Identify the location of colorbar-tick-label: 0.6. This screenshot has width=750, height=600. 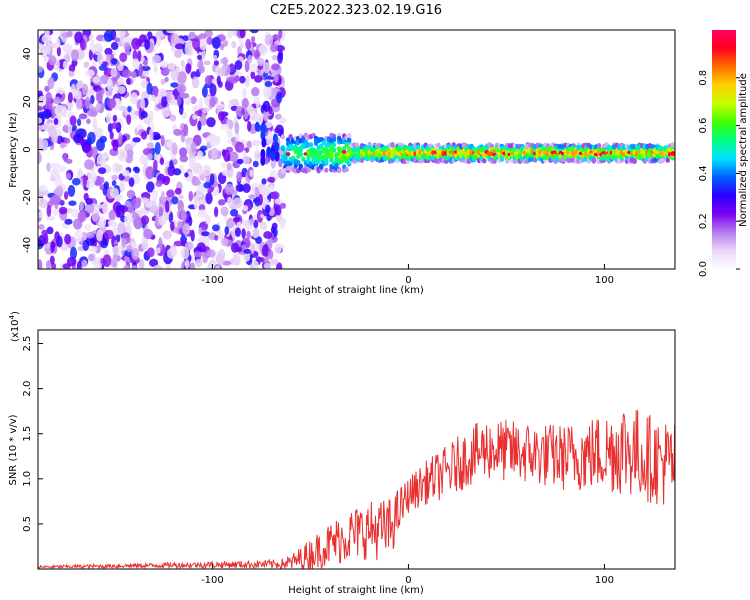
(703, 126).